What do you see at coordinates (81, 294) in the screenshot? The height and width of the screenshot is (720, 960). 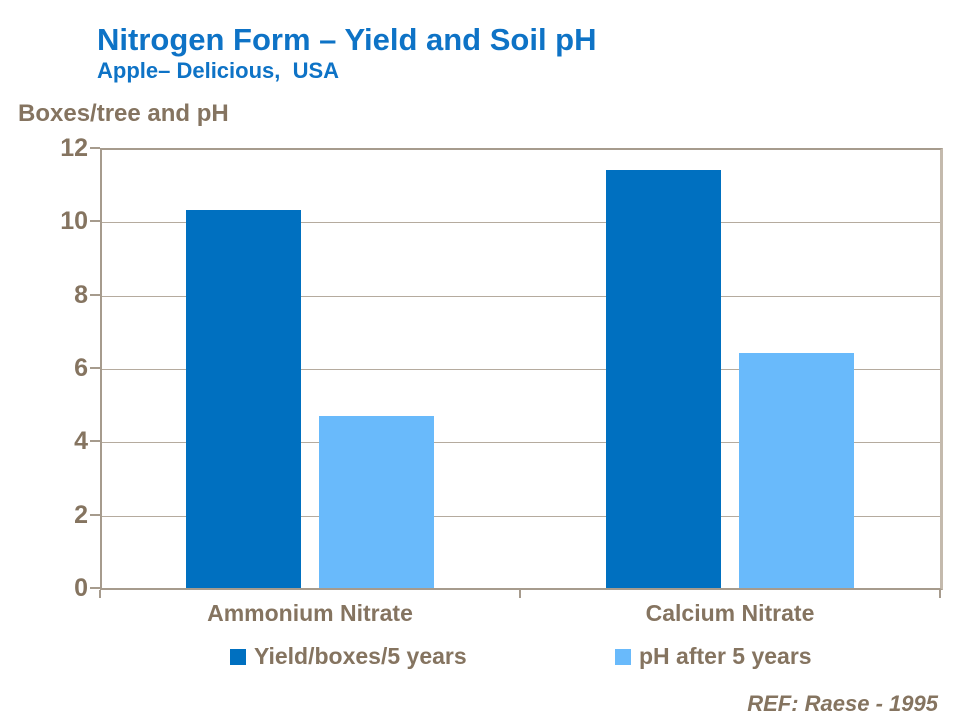 I see `y-tick-label-8: 8` at bounding box center [81, 294].